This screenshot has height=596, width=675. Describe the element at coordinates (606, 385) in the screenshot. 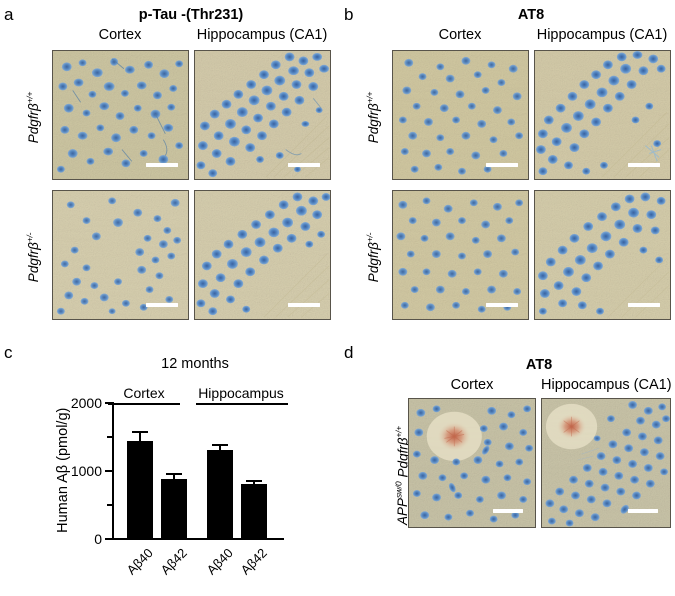

I see `panel-d-column-hippocampus: Hippocampus (CA1)` at that location.